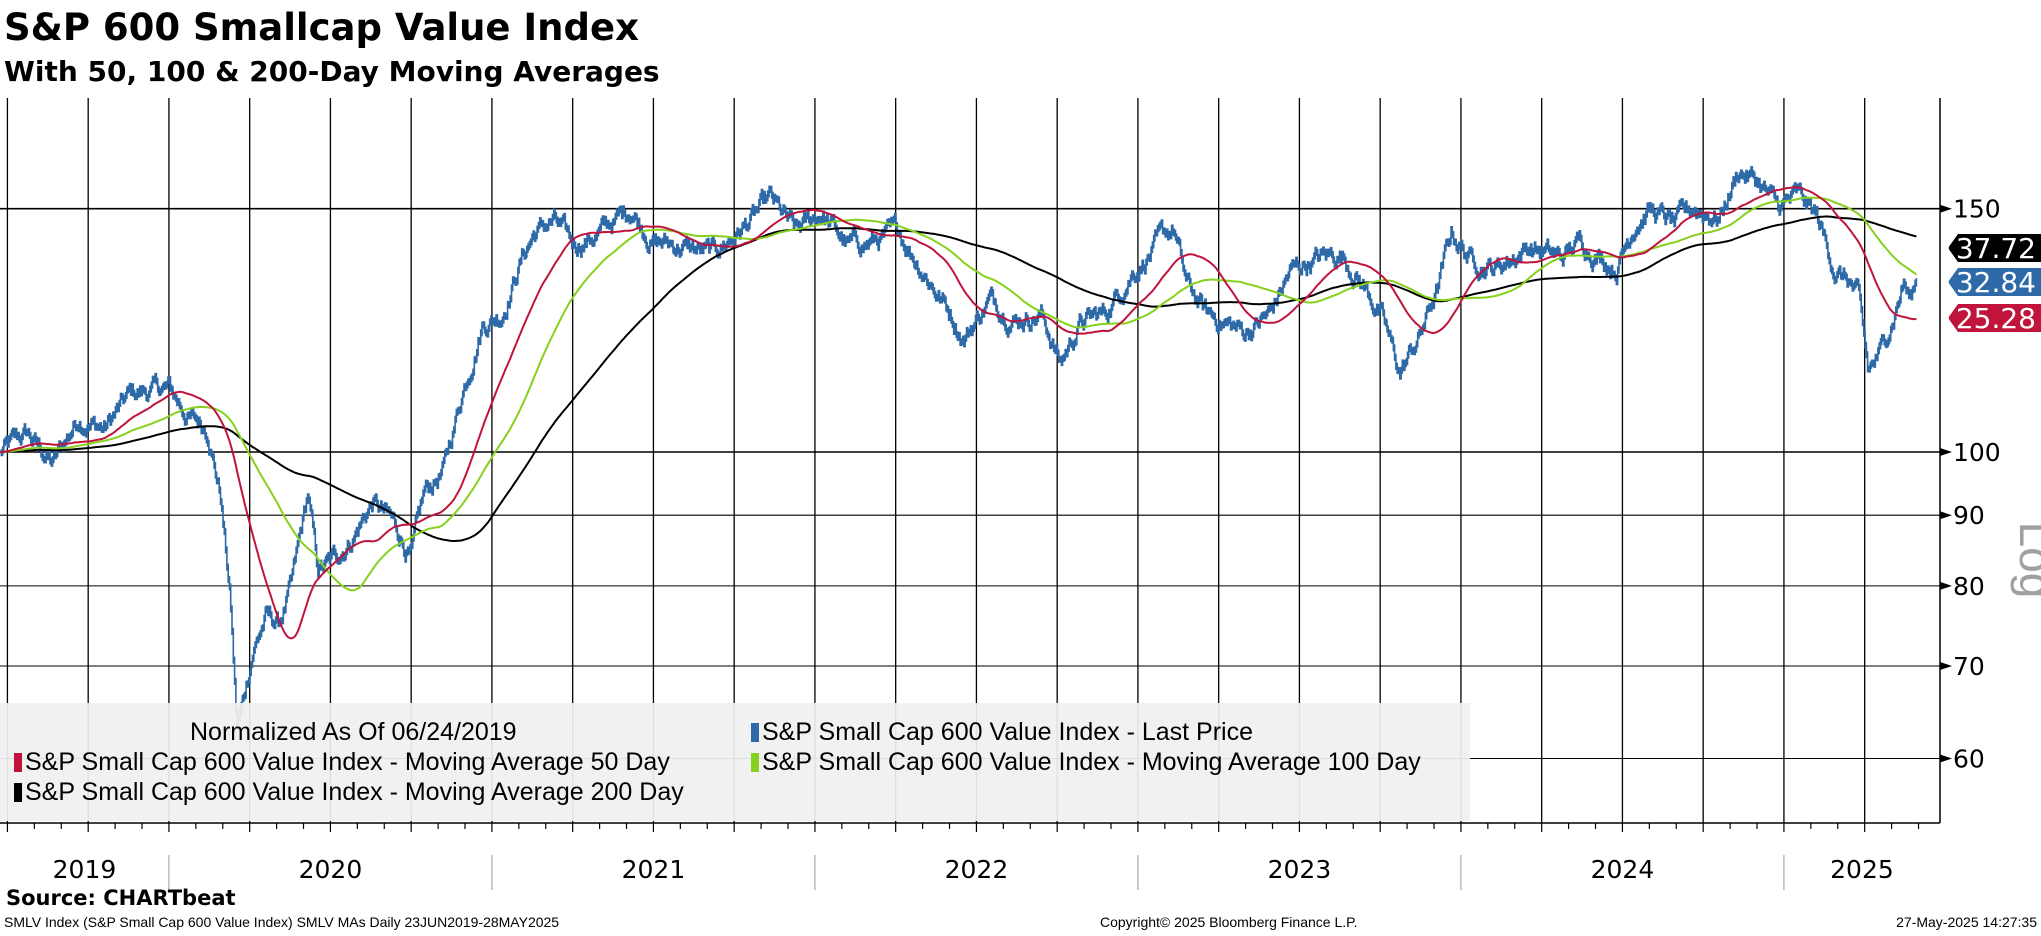 The height and width of the screenshot is (936, 2041). Describe the element at coordinates (755, 762) in the screenshot. I see `legend-swatch-ma100` at that location.